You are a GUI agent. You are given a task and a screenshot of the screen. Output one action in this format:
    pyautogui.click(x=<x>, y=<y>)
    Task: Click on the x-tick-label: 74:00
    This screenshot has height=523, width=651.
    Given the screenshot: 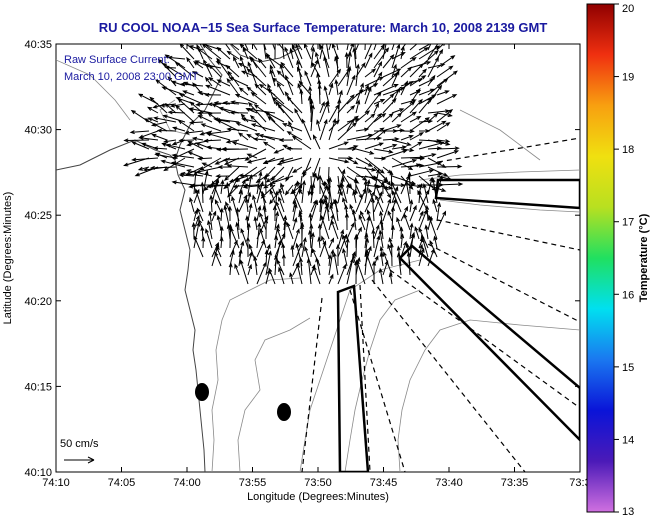 What is the action you would take?
    pyautogui.click(x=187, y=483)
    